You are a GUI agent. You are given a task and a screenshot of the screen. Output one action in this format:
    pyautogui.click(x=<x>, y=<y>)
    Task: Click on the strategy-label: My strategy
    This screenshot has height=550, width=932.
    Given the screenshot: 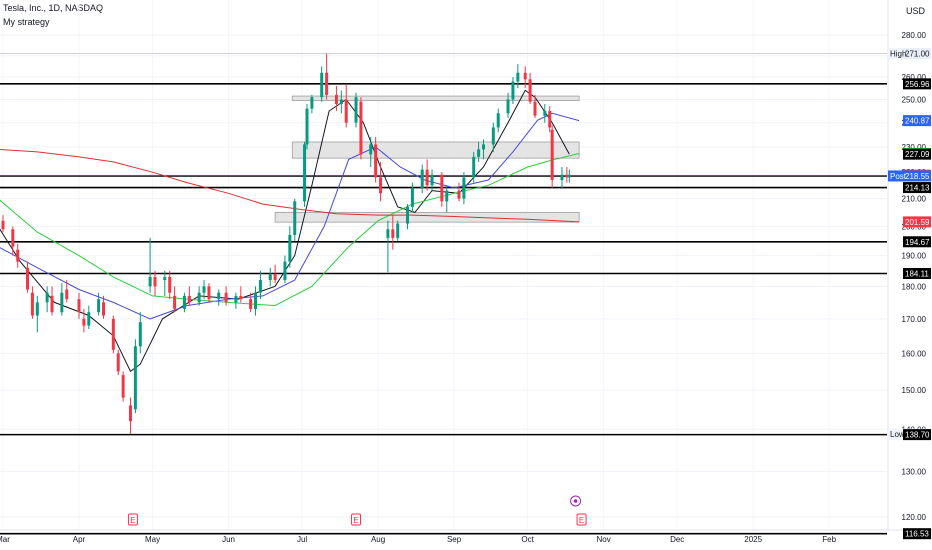 What is the action you would take?
    pyautogui.click(x=26, y=22)
    